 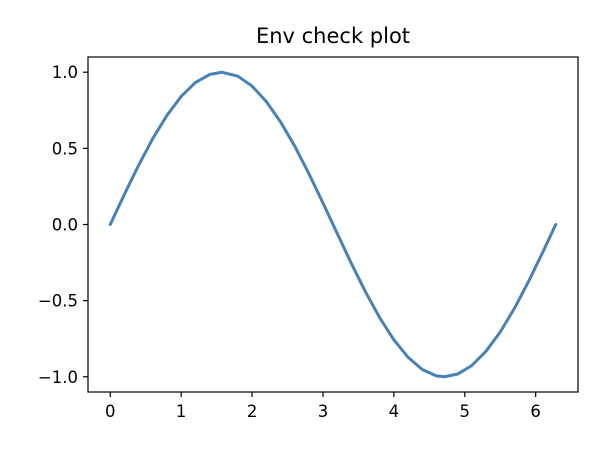 I want to click on x-tick-label: 4, so click(x=394, y=411).